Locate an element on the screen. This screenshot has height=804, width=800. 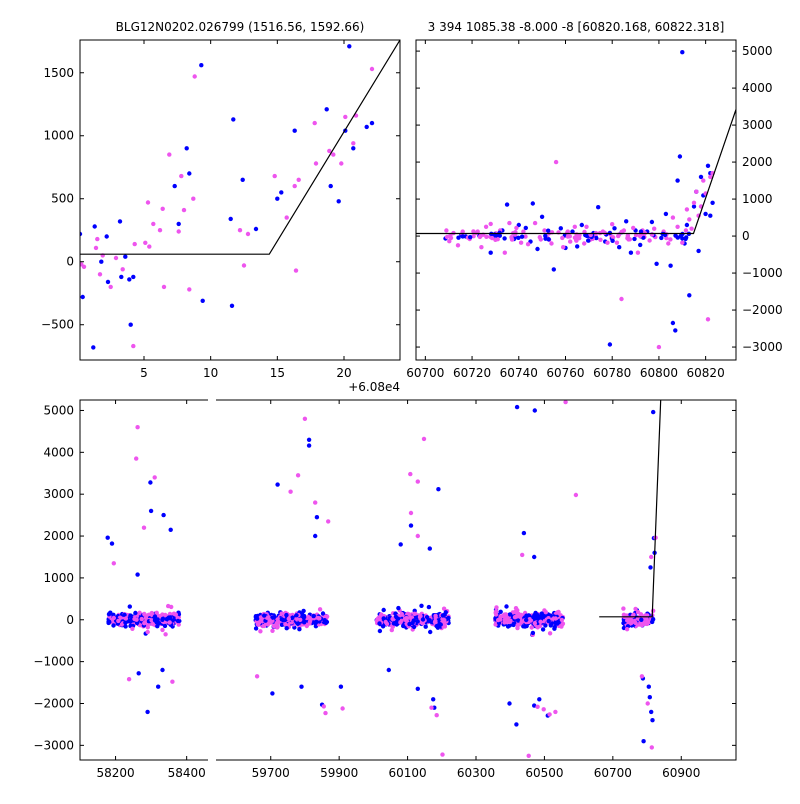
top-left-magenta-point-group is located at coordinates (227, 207).